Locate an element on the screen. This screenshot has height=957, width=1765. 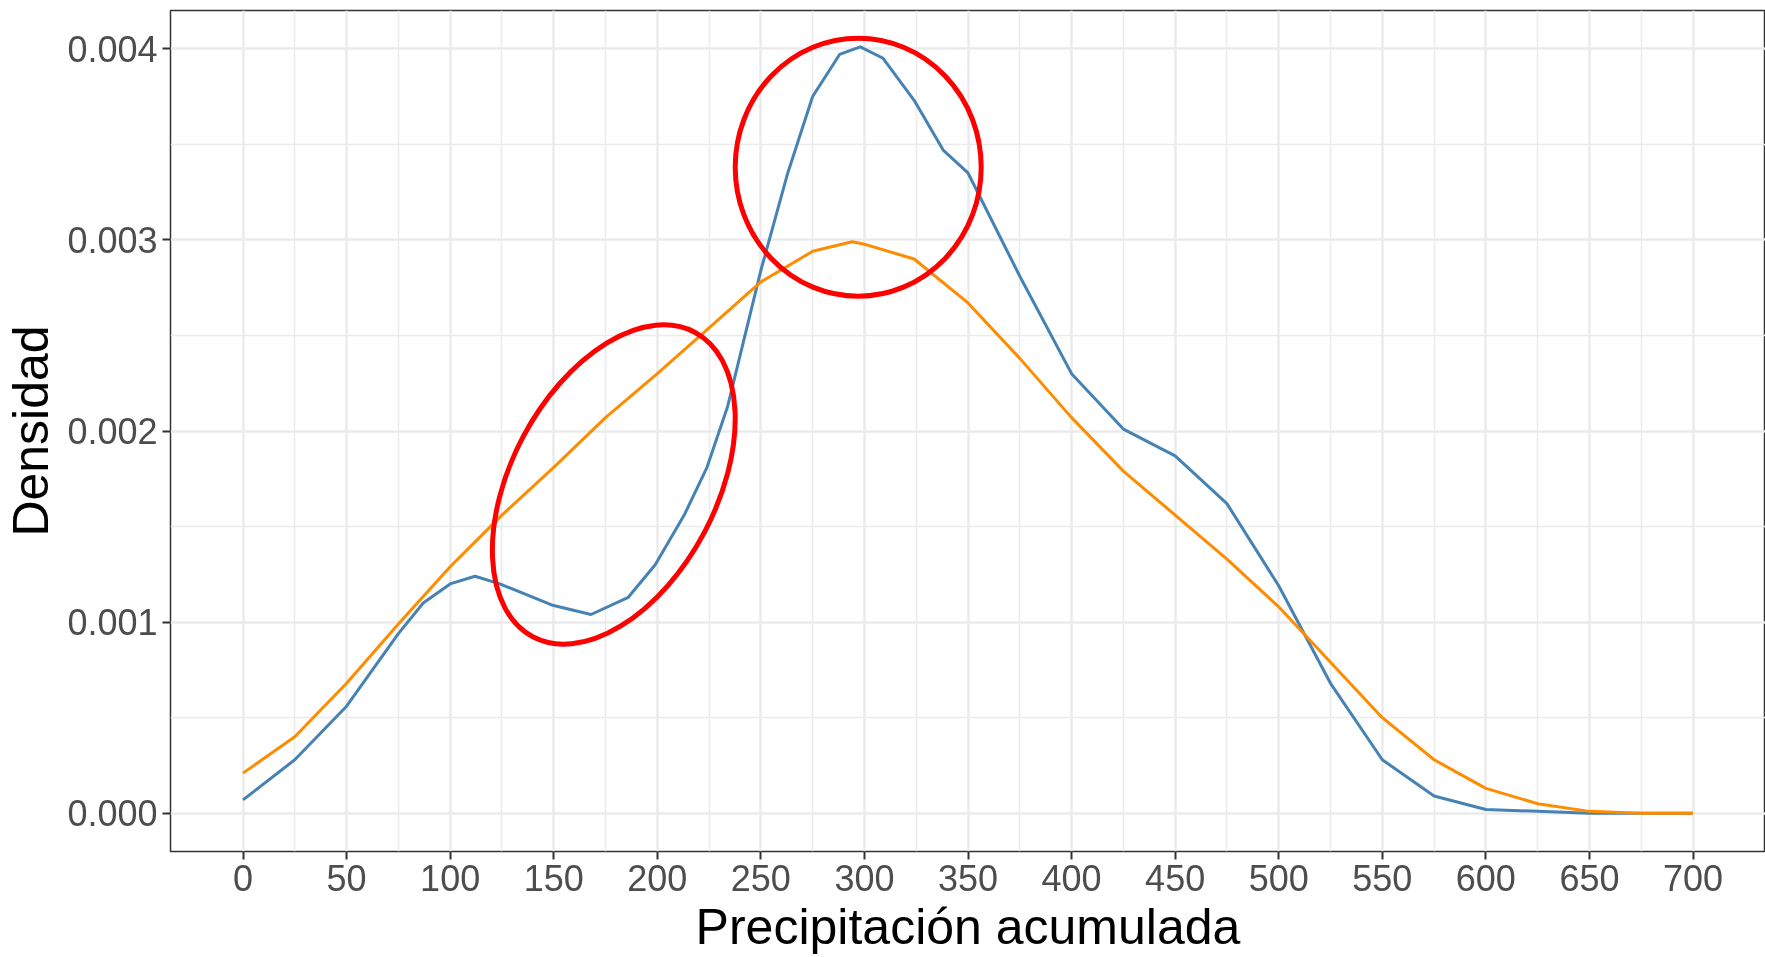
x-tick-label: 50 is located at coordinates (346, 878).